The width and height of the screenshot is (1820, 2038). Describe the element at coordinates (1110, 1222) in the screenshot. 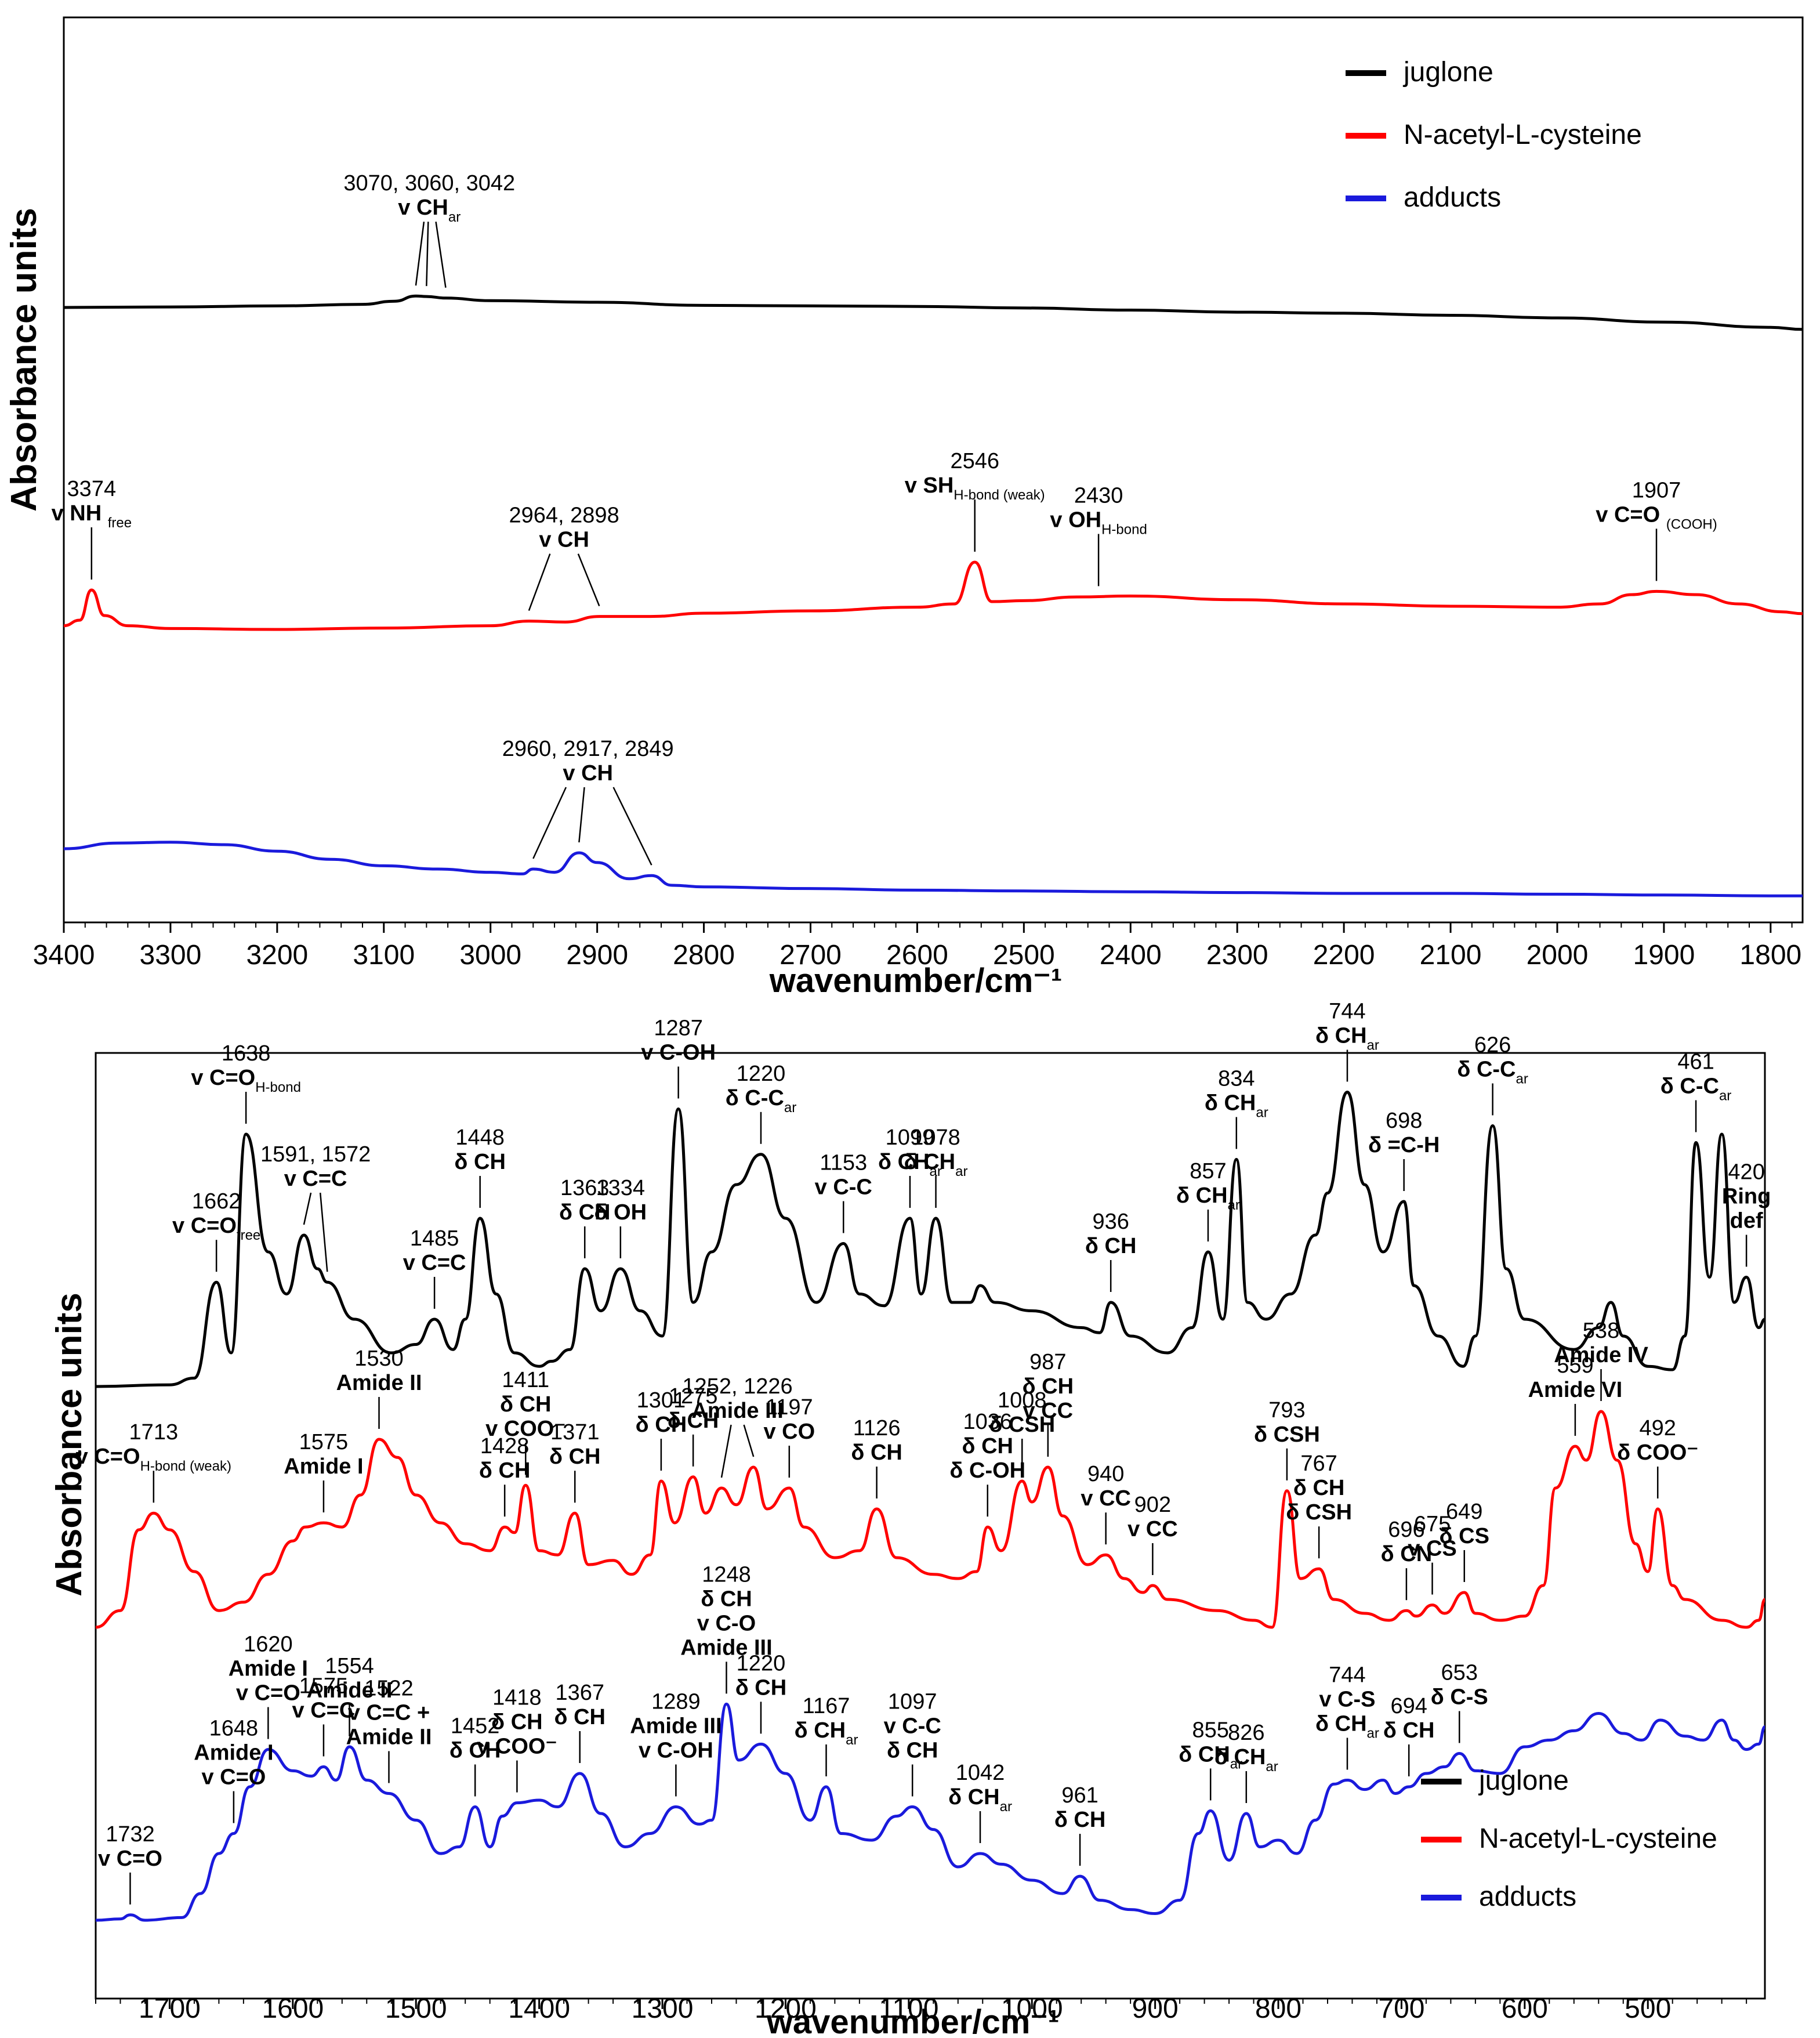

I see `peak-label: 936` at that location.